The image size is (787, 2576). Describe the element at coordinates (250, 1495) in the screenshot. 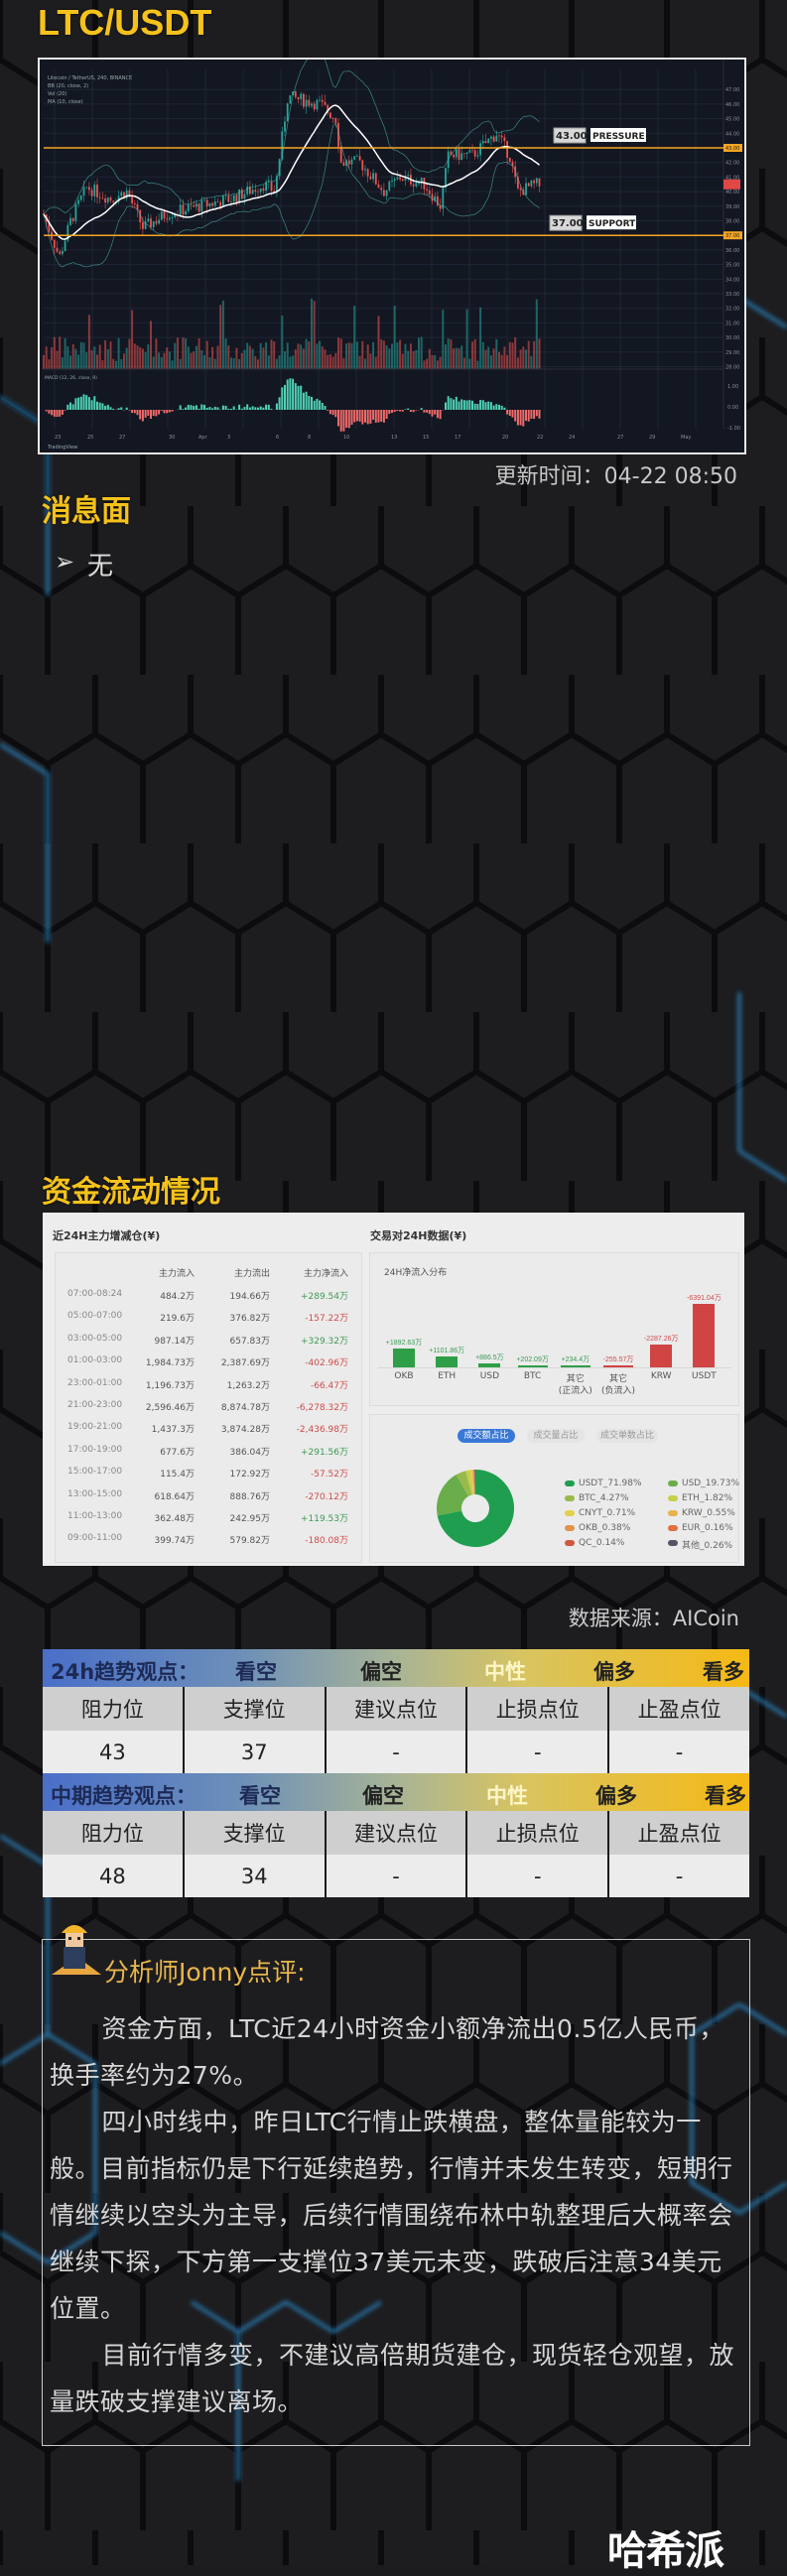

I see `flow-value: 888.76万` at that location.